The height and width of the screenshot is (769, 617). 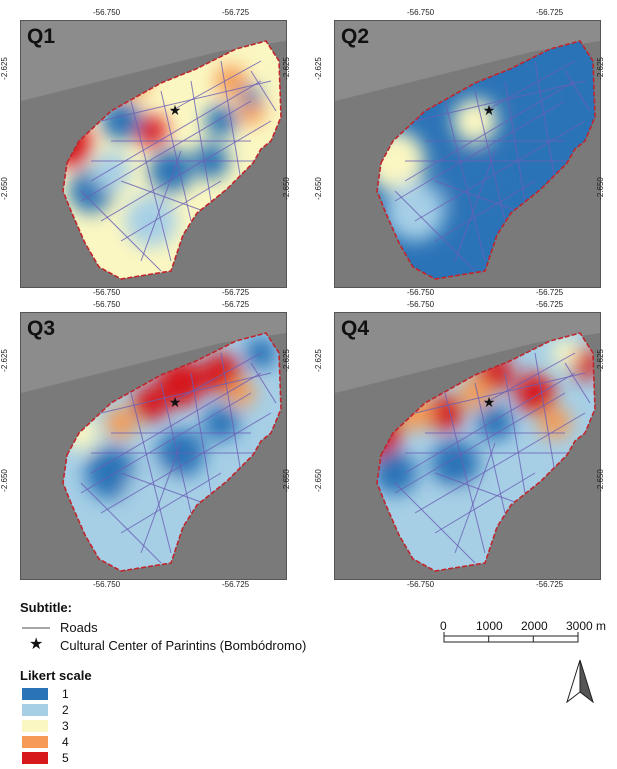 I want to click on panel-label-q3: Q3, so click(x=41, y=328).